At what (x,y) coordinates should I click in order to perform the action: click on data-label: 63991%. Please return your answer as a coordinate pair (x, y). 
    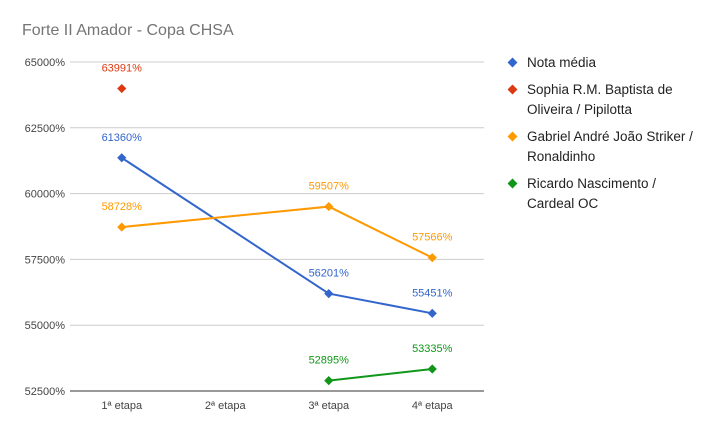
    Looking at the image, I should click on (122, 69).